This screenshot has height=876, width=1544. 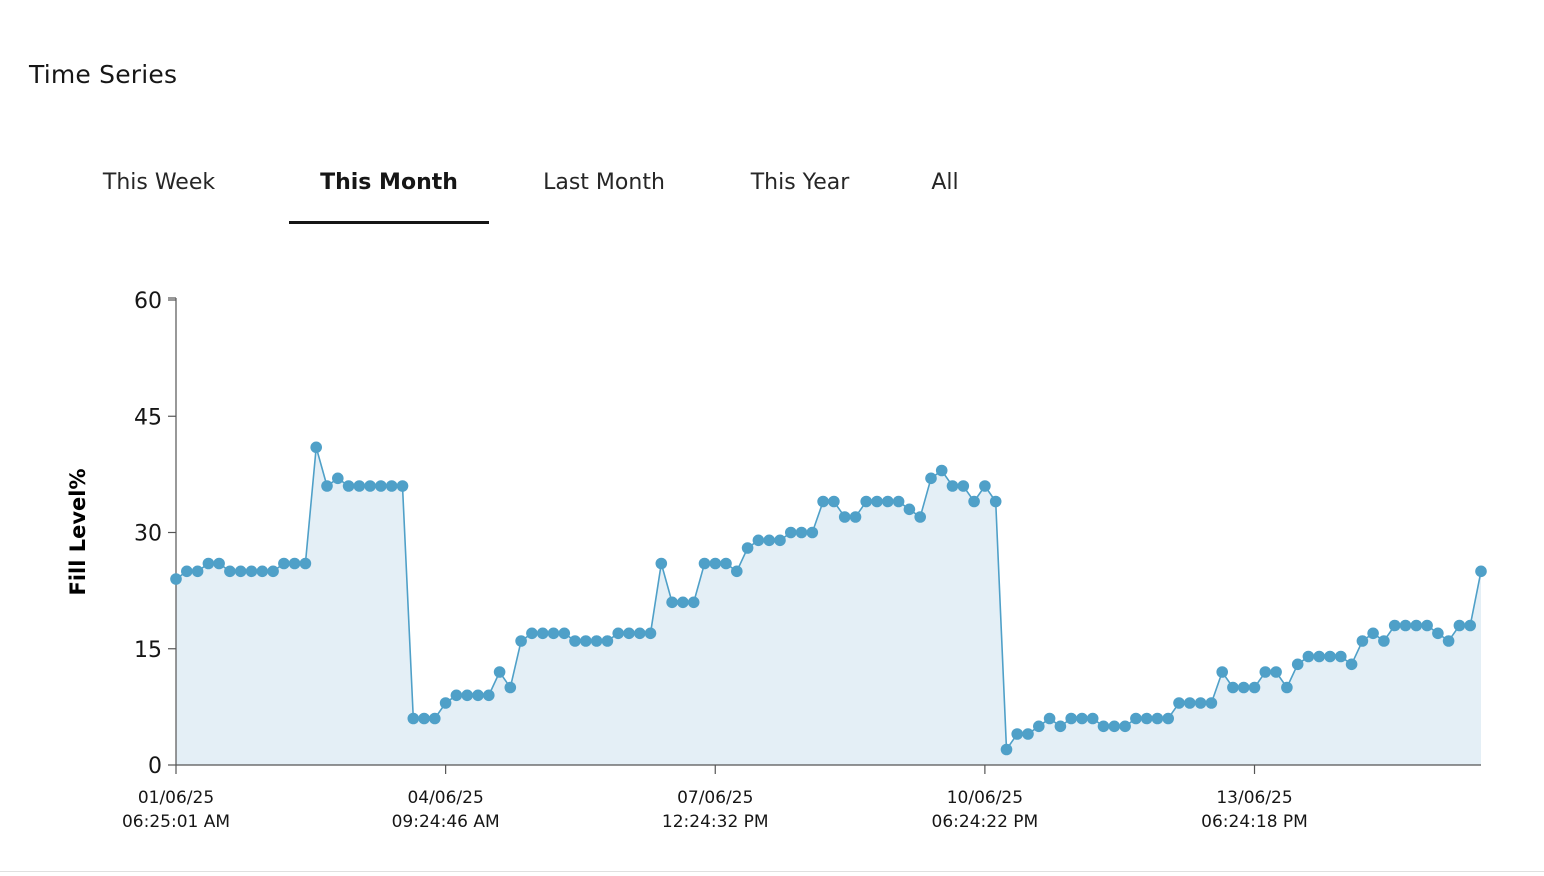 I want to click on x-tick-time: 06:25:01 AM, so click(x=176, y=822).